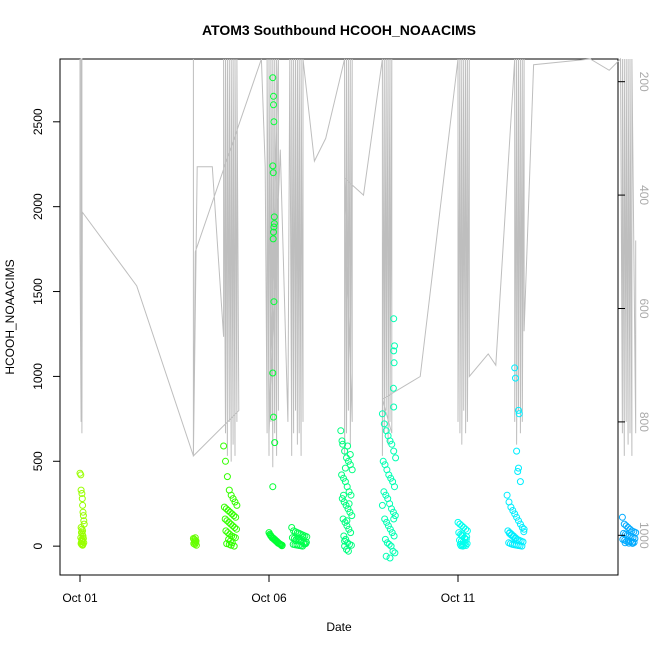 The height and width of the screenshot is (650, 650). Describe the element at coordinates (80, 598) in the screenshot. I see `x-tick-label: Oct 01` at that location.